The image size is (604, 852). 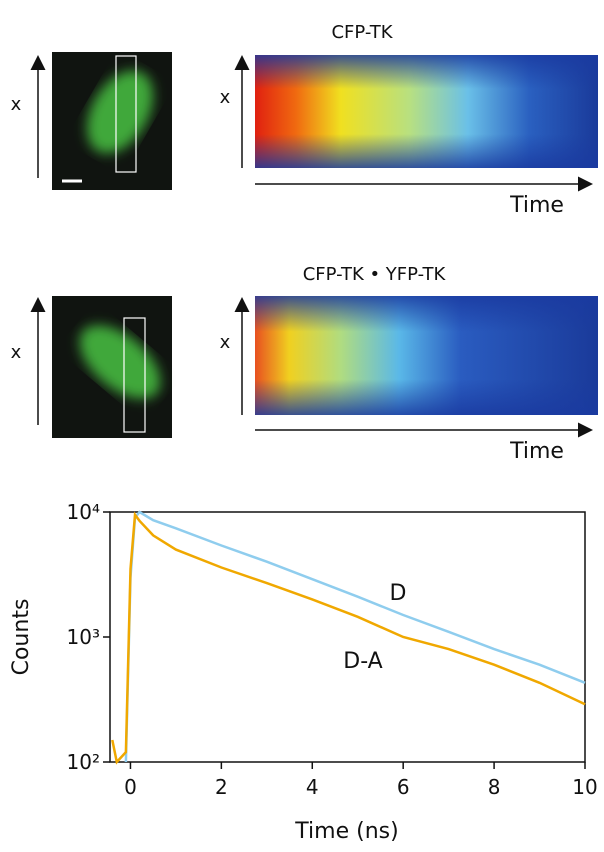 I want to click on x-tick-label: 6, so click(x=403, y=787).